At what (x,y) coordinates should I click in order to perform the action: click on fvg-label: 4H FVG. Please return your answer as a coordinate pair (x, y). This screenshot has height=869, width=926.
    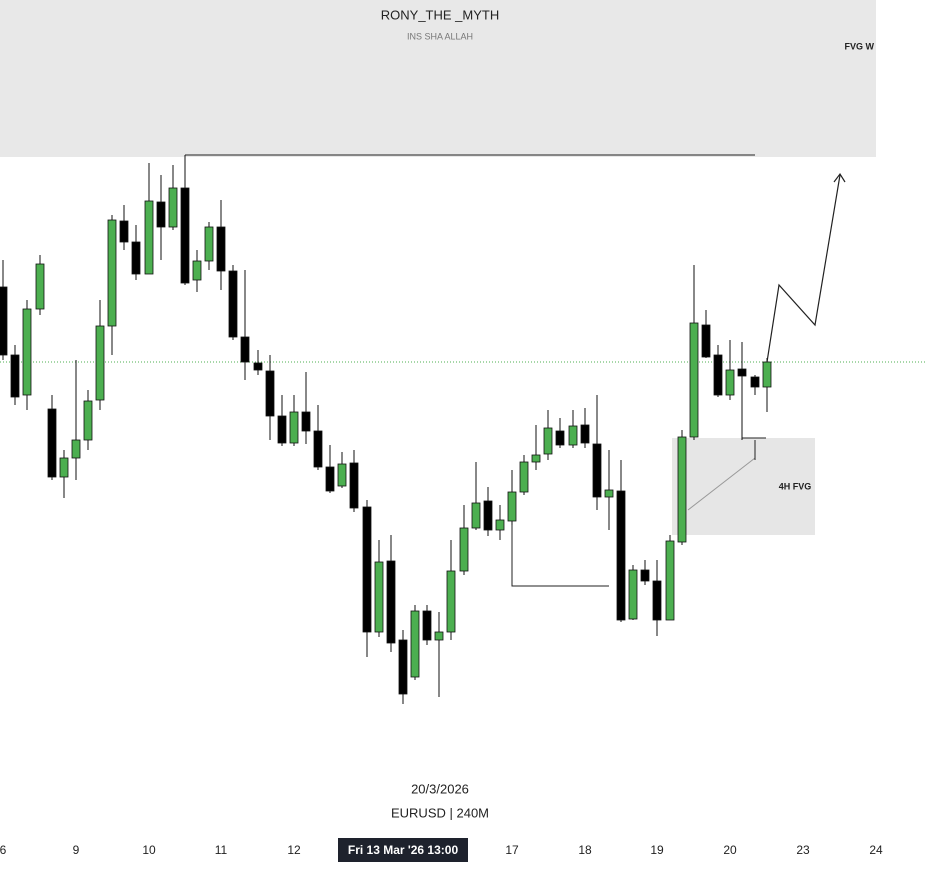
    Looking at the image, I should click on (795, 486).